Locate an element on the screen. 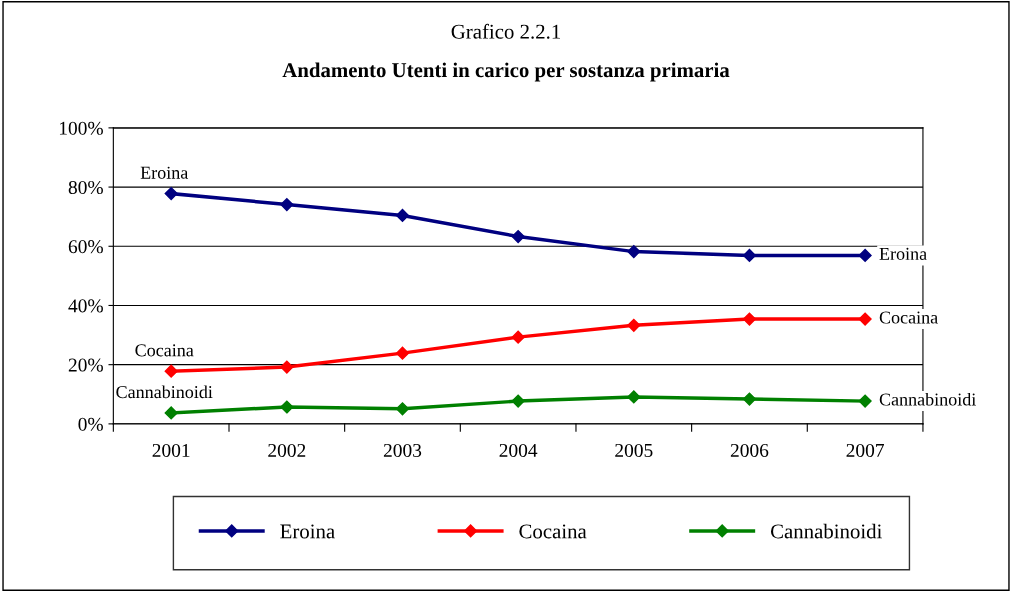 Image resolution: width=1012 pixels, height=592 pixels. legend-label: Cannabinoidi is located at coordinates (826, 531).